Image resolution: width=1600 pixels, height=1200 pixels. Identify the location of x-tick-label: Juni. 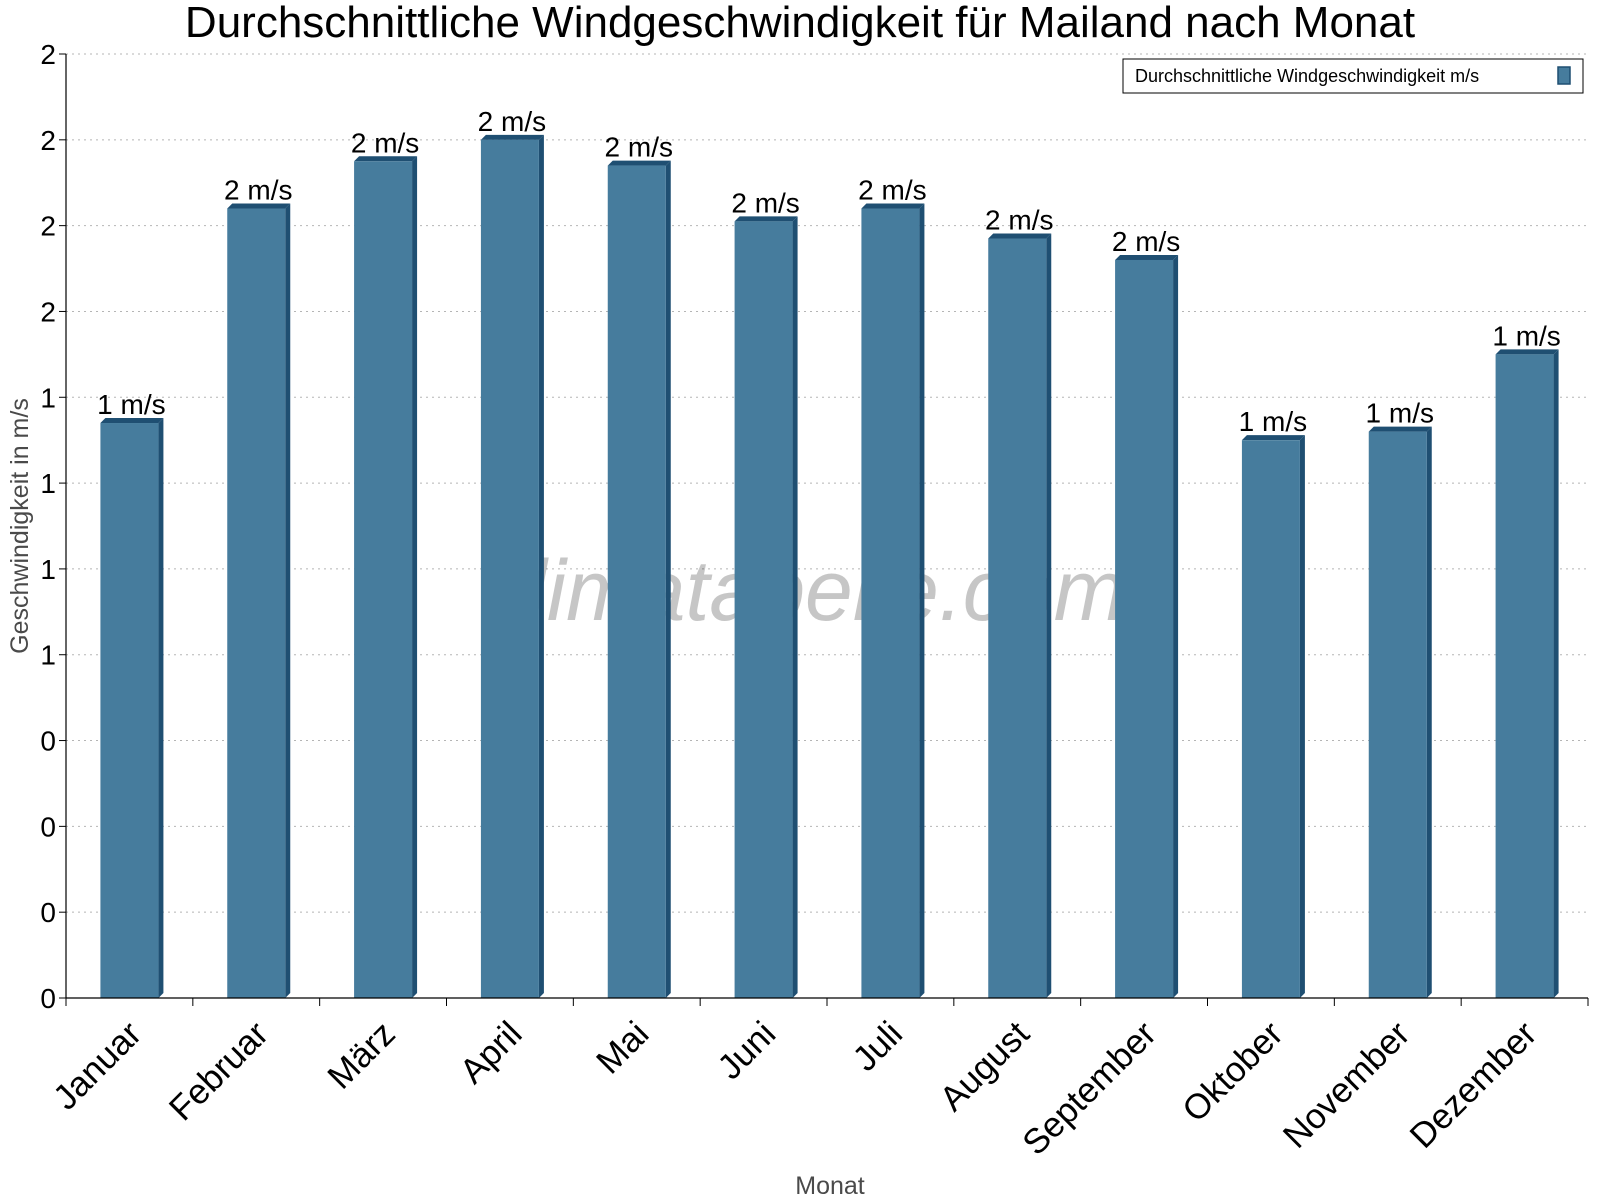
(746, 1050).